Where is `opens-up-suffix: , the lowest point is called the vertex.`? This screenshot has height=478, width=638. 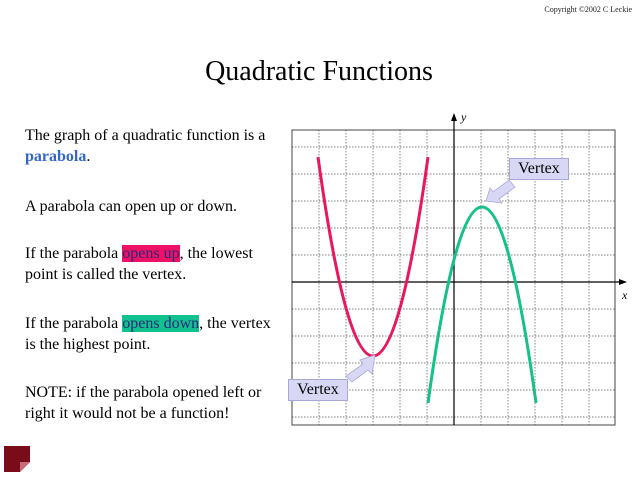 opens-up-suffix: , the lowest point is called the vertex. is located at coordinates (139, 264).